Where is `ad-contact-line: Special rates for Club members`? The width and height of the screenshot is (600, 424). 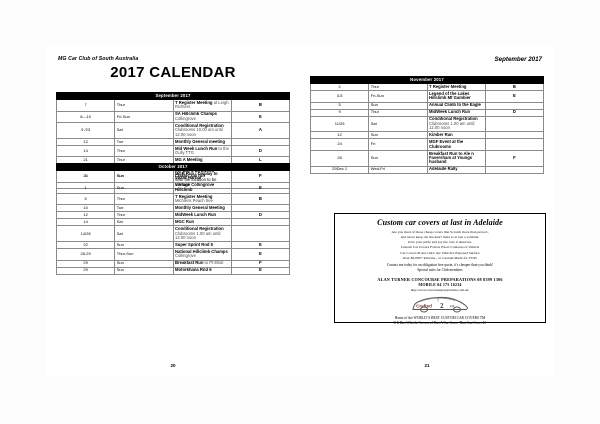 ad-contact-line: Special rates for Club members is located at coordinates (440, 270).